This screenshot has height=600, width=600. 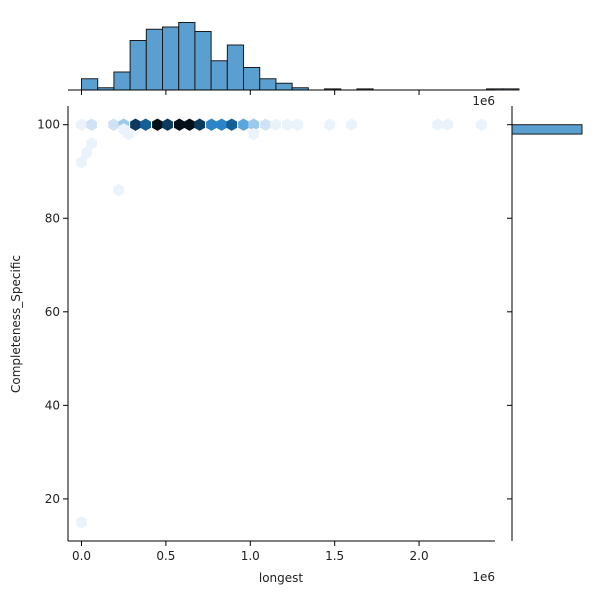 What do you see at coordinates (52, 312) in the screenshot?
I see `y-tick-label-2: 60` at bounding box center [52, 312].